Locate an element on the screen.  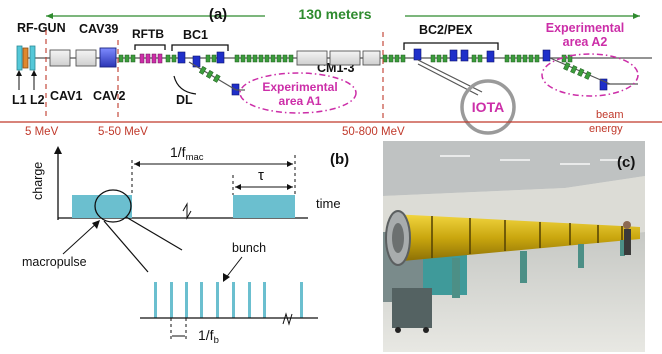
exp-area-a1-line1: Experimental is located at coordinates (299, 87).